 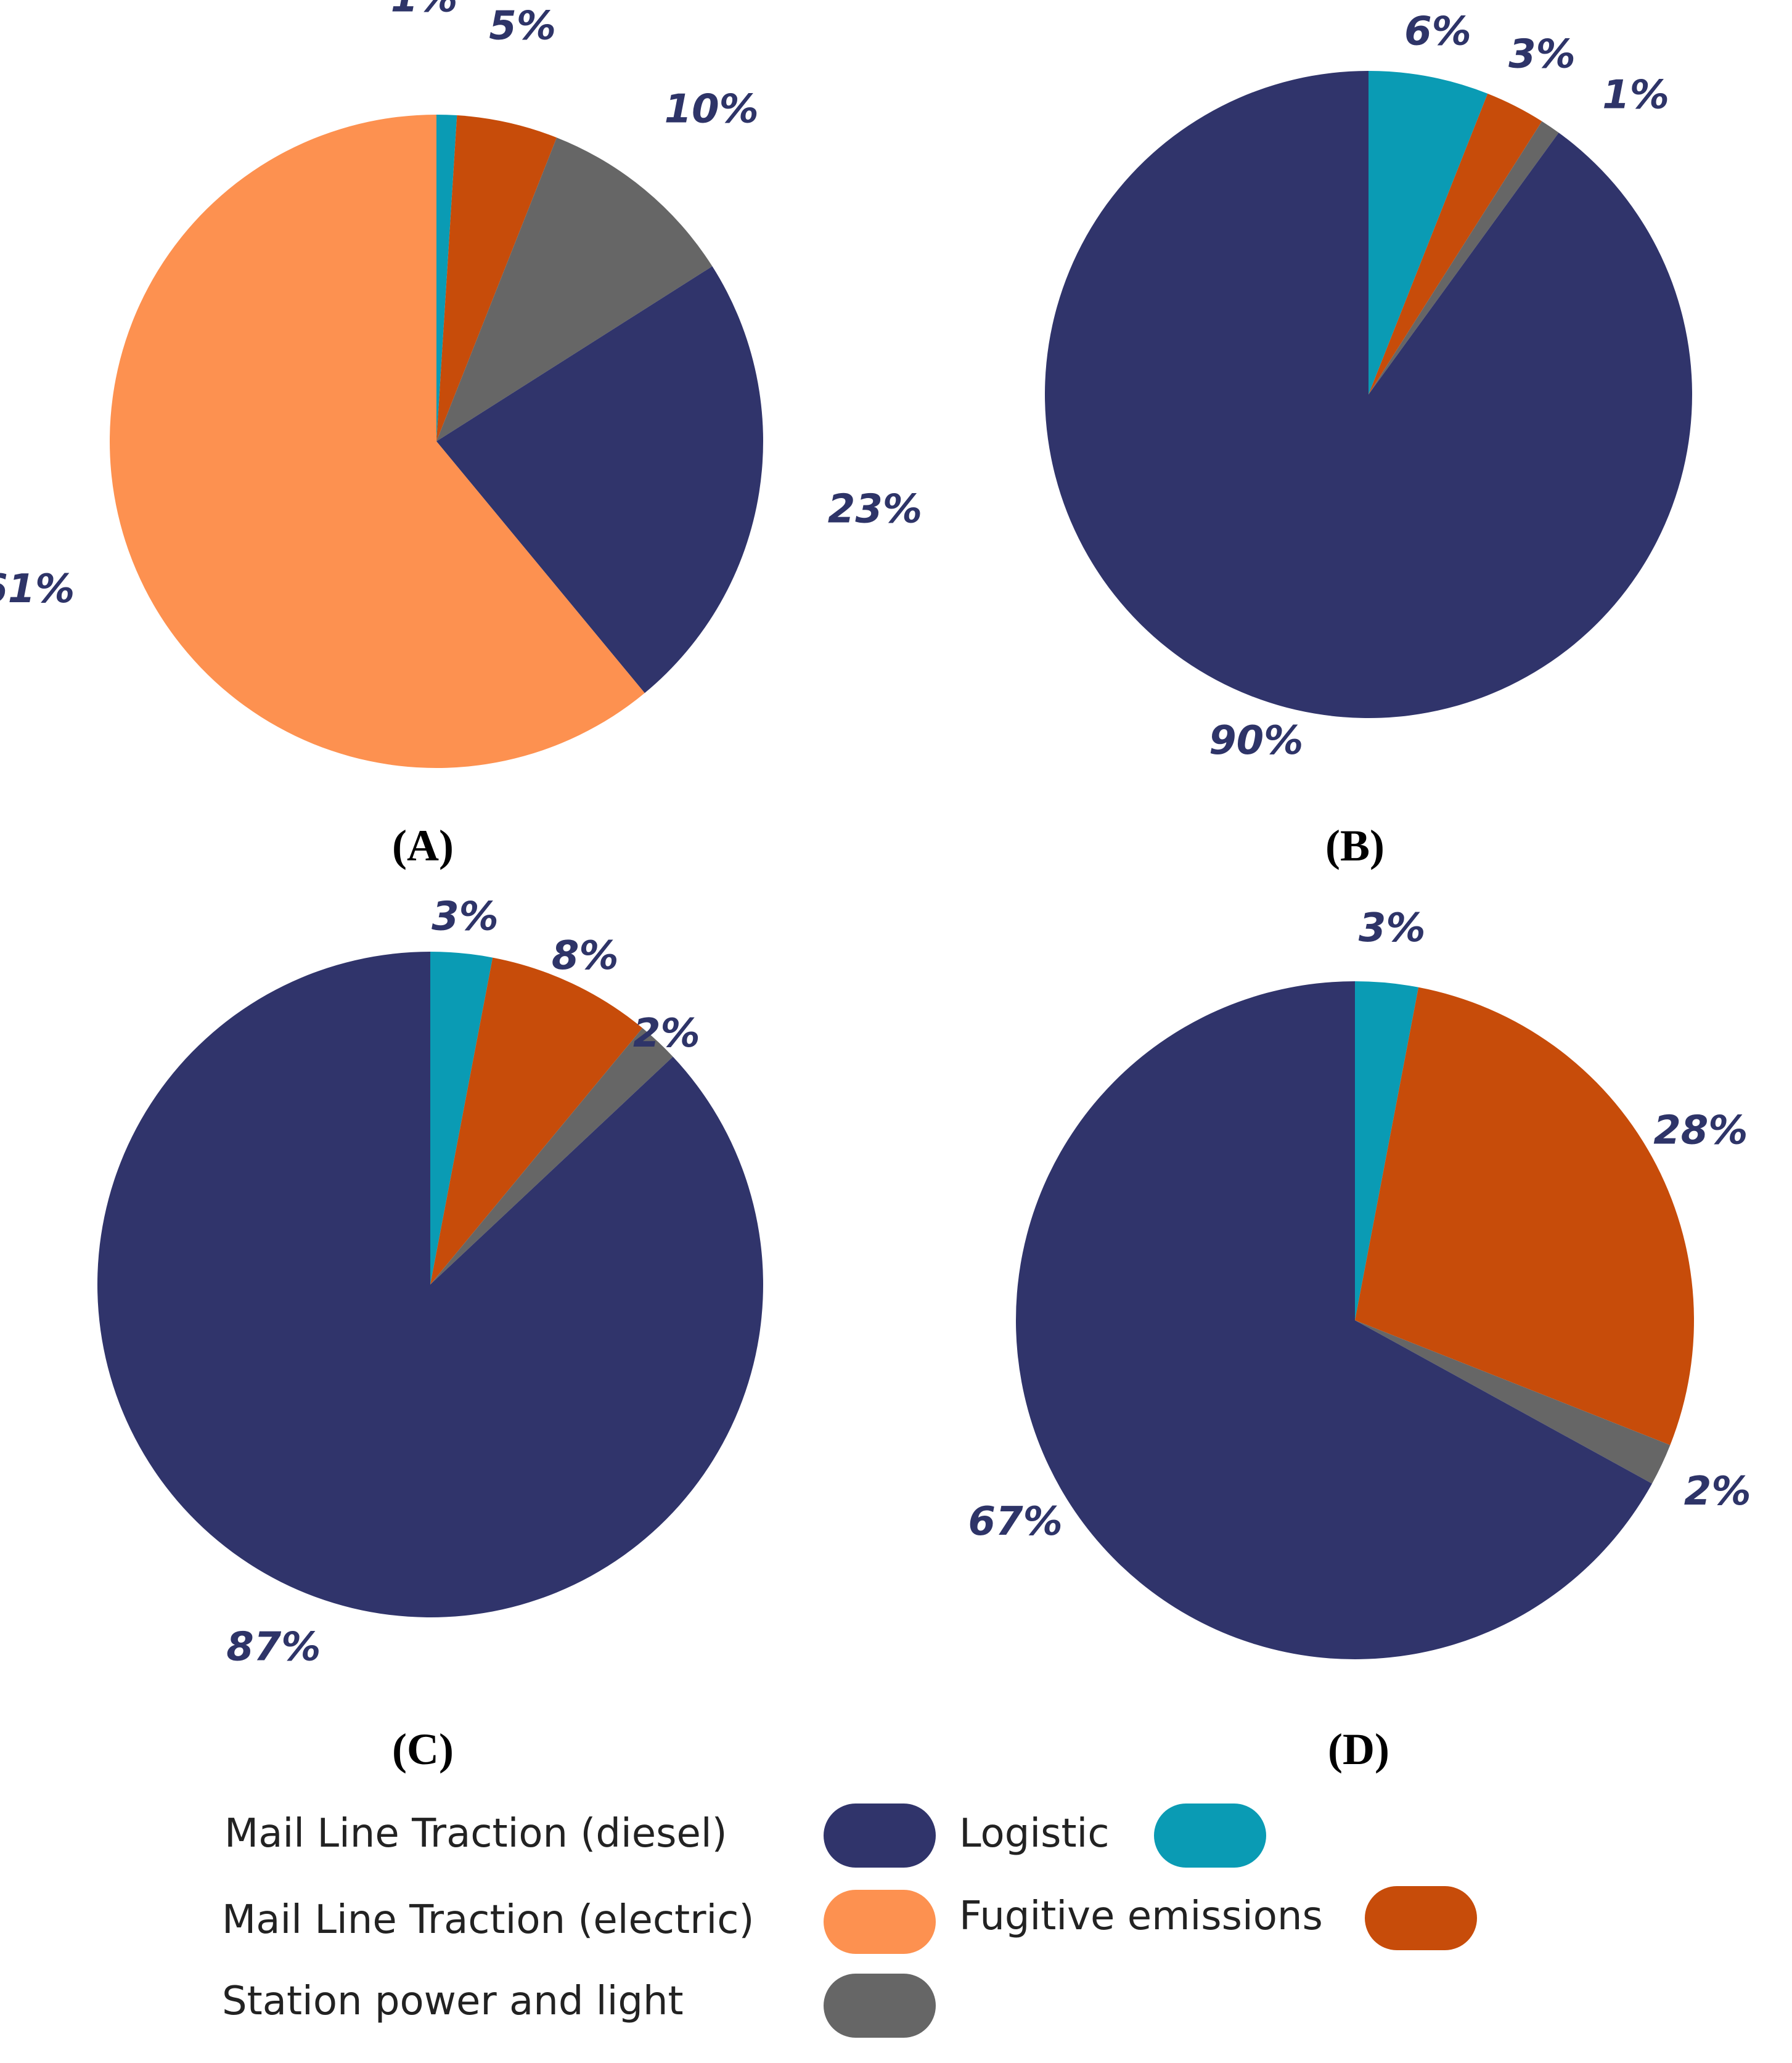 What do you see at coordinates (1358, 1749) in the screenshot?
I see `panel-label-d: (D)` at bounding box center [1358, 1749].